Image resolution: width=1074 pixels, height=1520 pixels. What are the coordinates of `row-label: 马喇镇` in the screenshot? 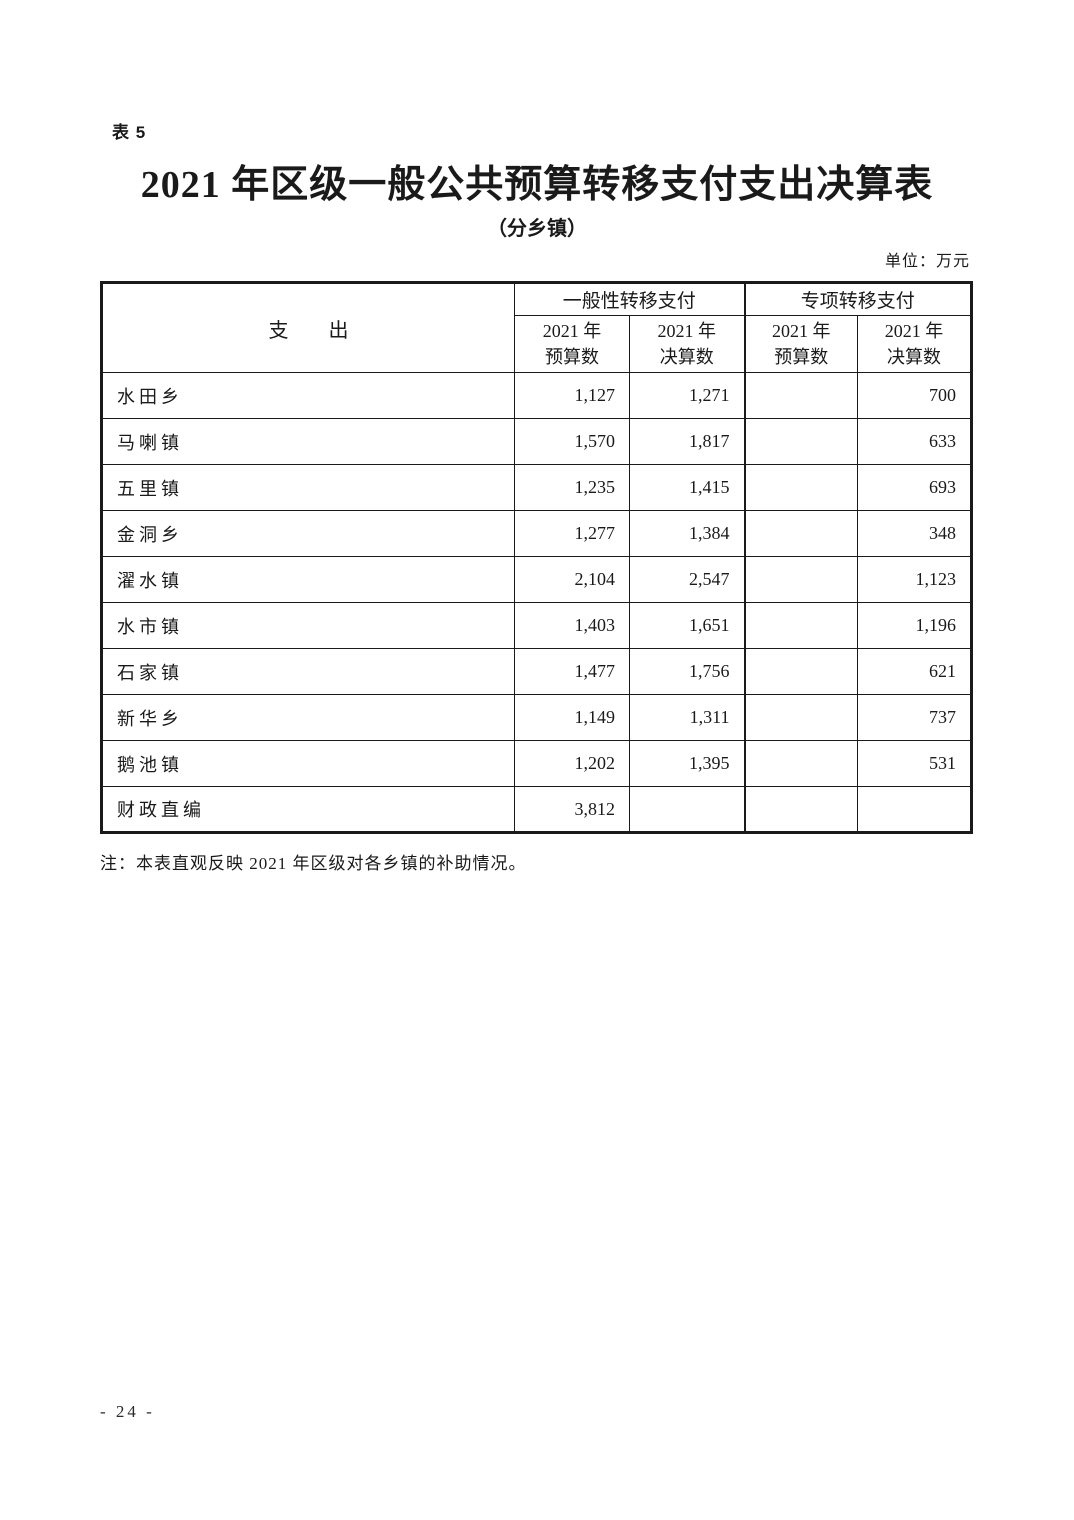 It's located at (308, 441).